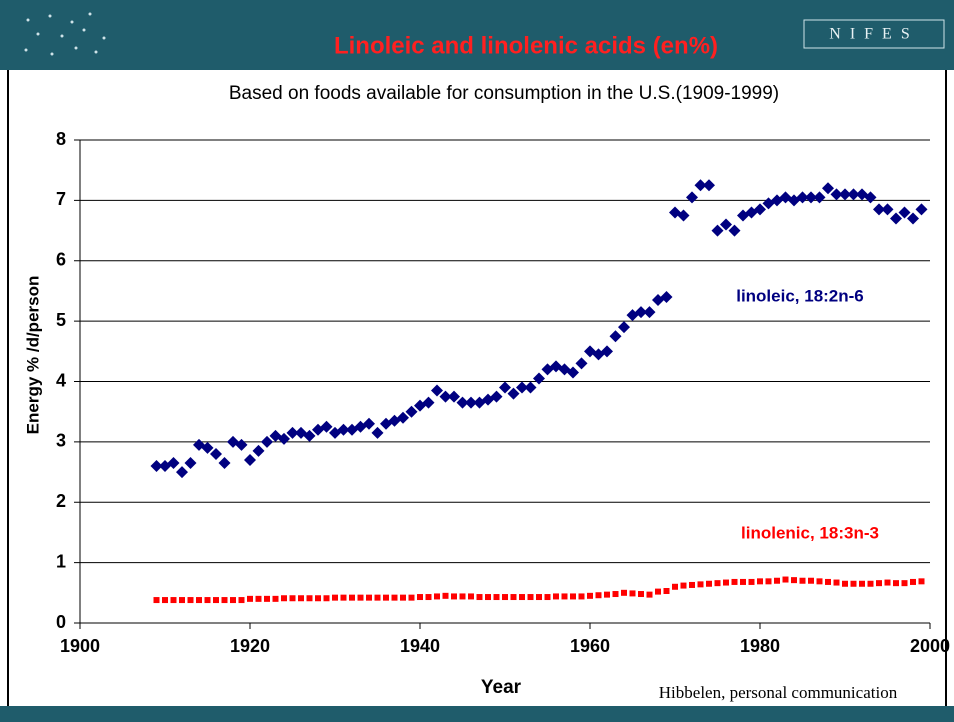 This screenshot has height=722, width=954. I want to click on x-tick-label: 1940, so click(420, 646).